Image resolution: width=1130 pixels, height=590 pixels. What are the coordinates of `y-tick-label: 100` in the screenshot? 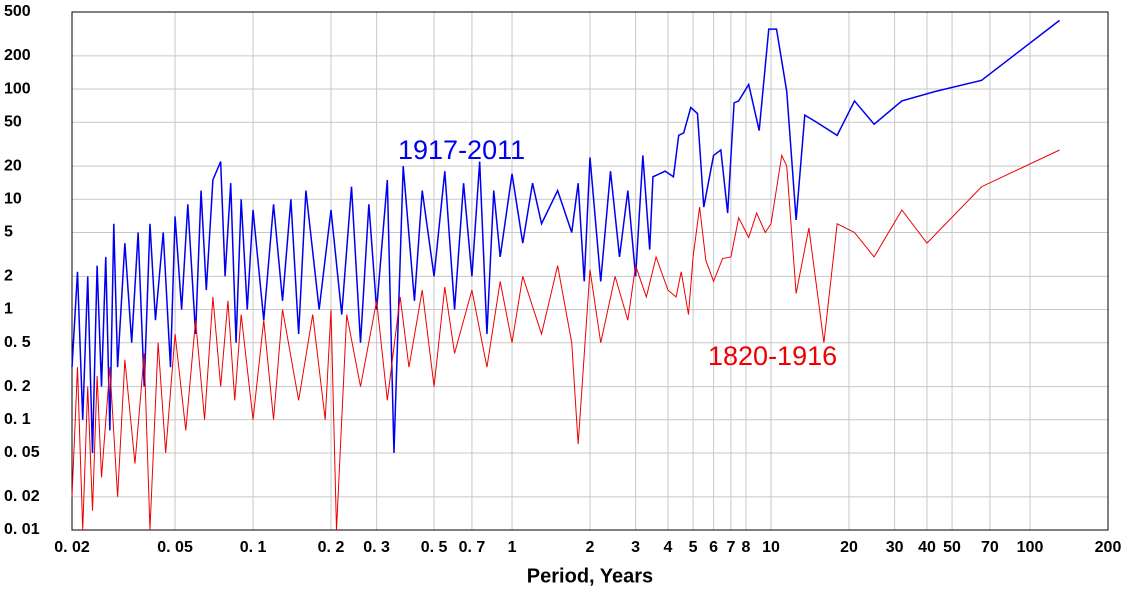 It's located at (17, 88).